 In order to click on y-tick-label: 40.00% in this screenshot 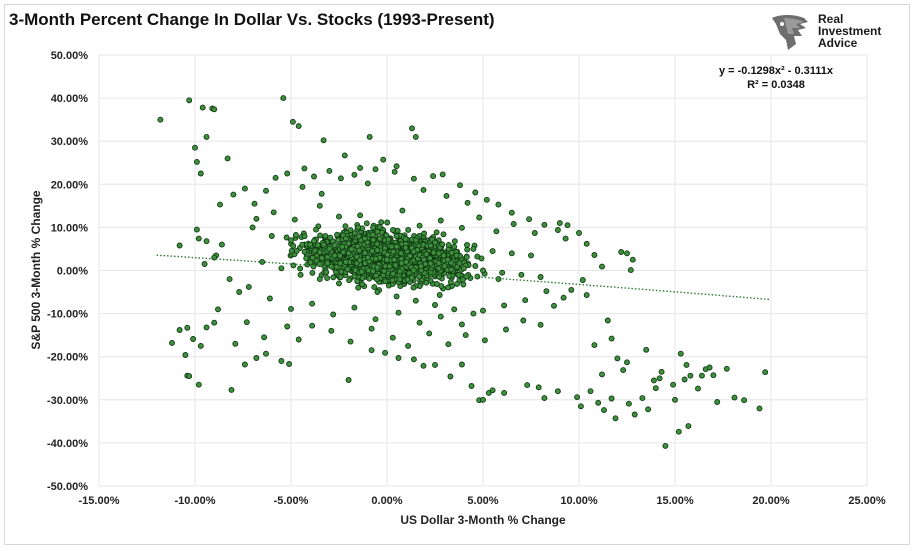, I will do `click(70, 99)`.